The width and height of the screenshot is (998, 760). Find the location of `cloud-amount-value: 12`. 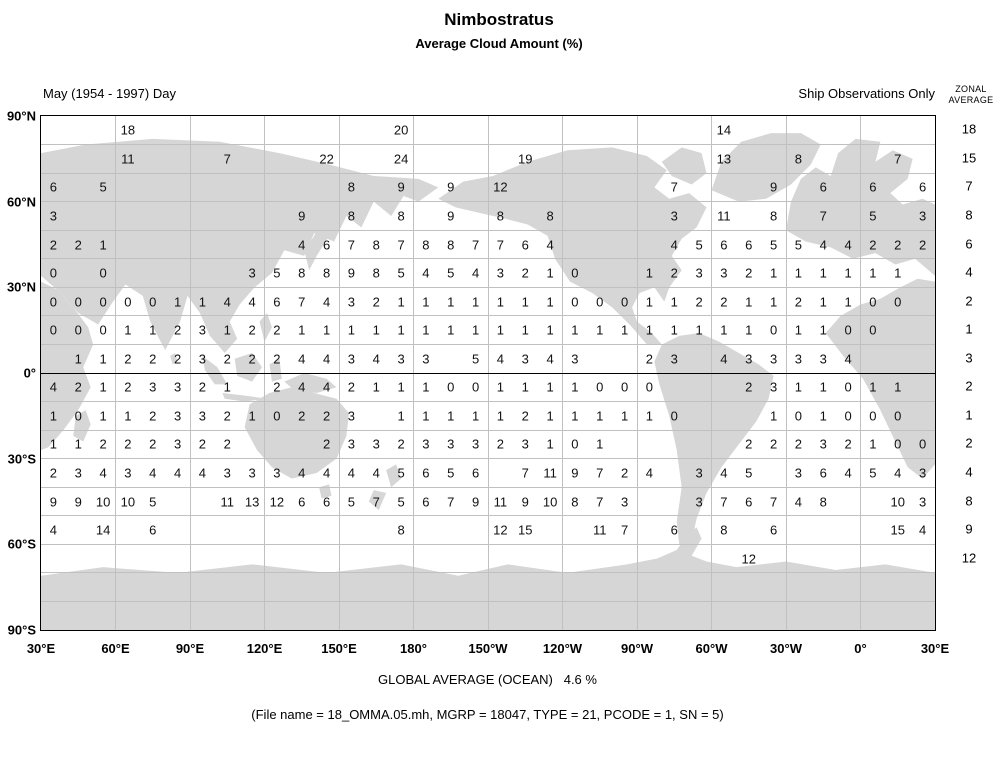

cloud-amount-value: 12 is located at coordinates (500, 187).